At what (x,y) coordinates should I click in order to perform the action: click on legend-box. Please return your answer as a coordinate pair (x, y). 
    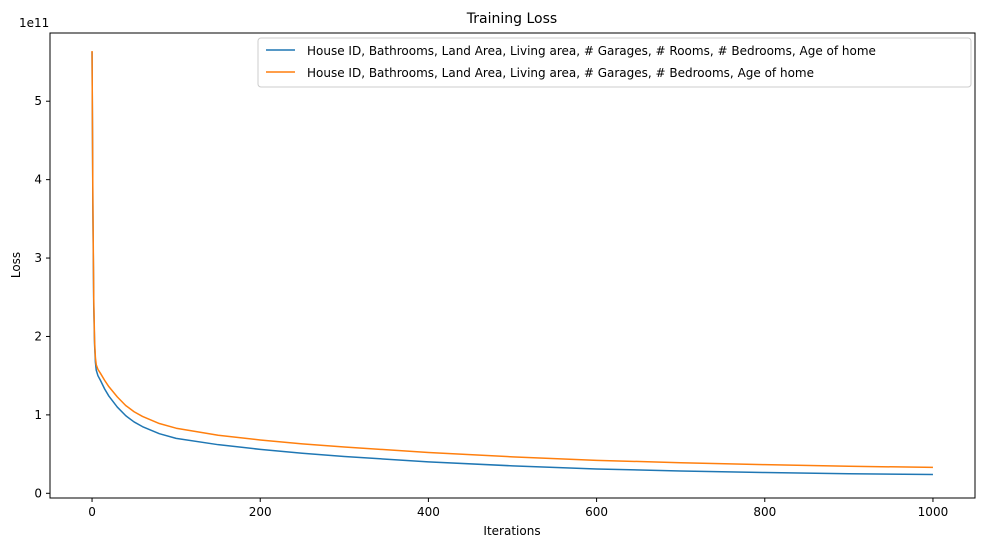
    Looking at the image, I should click on (614, 62).